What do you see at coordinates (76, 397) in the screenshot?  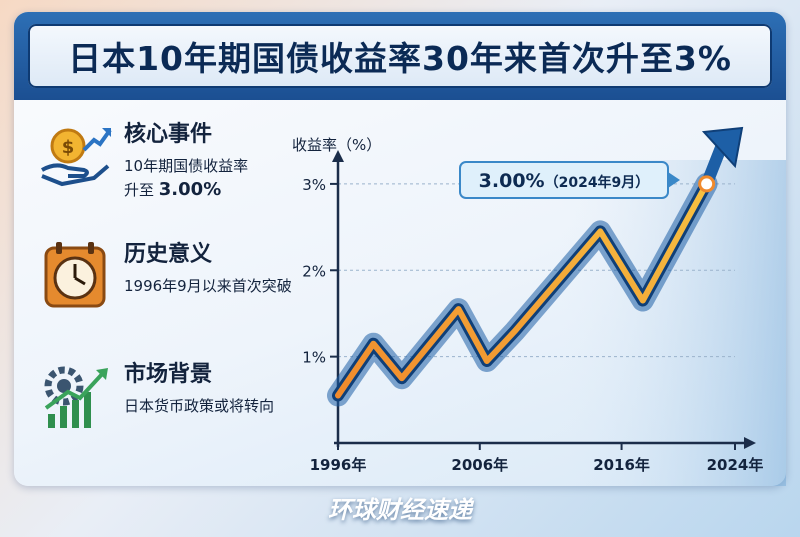 I see `gear-growth-chart-icon` at bounding box center [76, 397].